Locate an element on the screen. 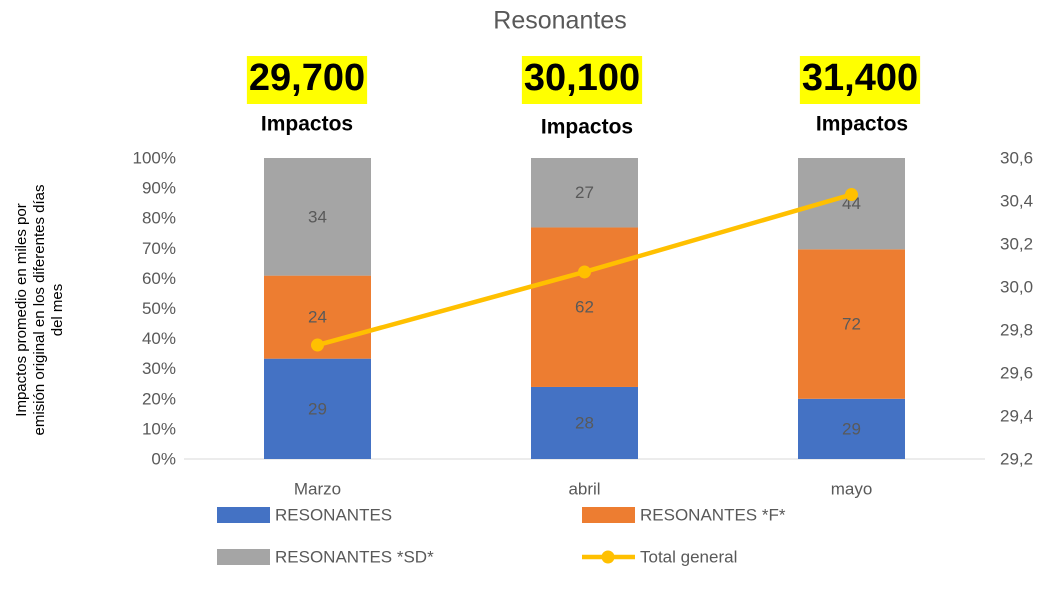  y2-tick-label: 30,0 is located at coordinates (1016, 286).